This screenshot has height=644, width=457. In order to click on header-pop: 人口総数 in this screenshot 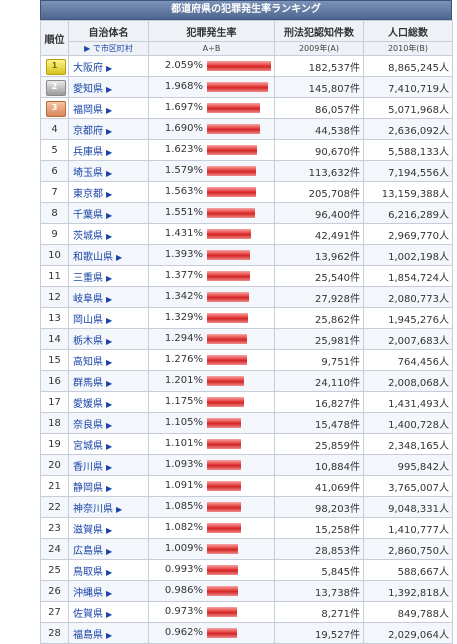, I will do `click(408, 31)`.